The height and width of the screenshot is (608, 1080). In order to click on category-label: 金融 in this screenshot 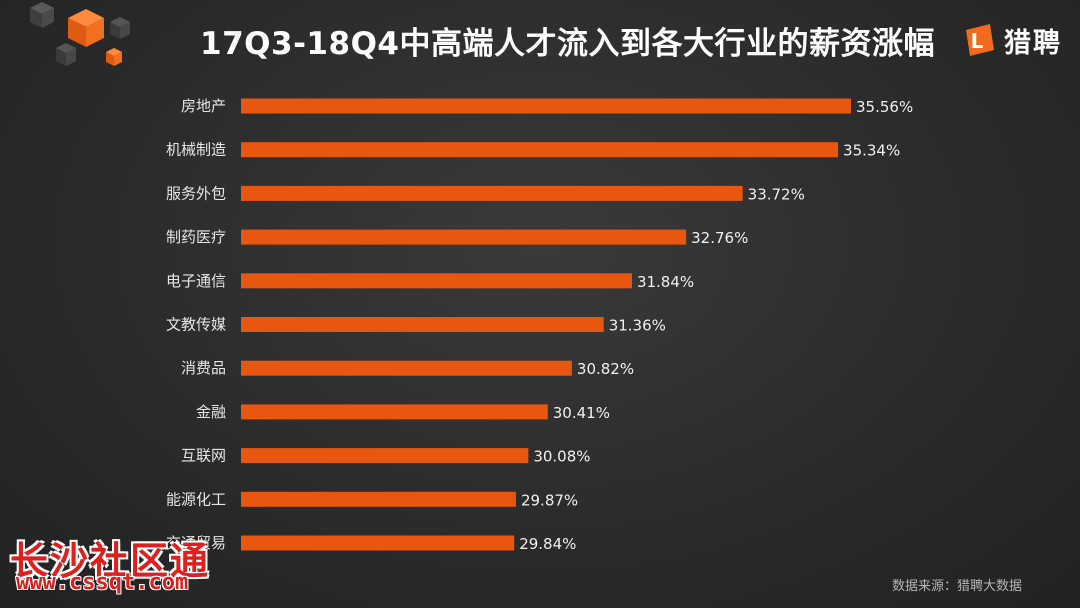, I will do `click(211, 412)`.